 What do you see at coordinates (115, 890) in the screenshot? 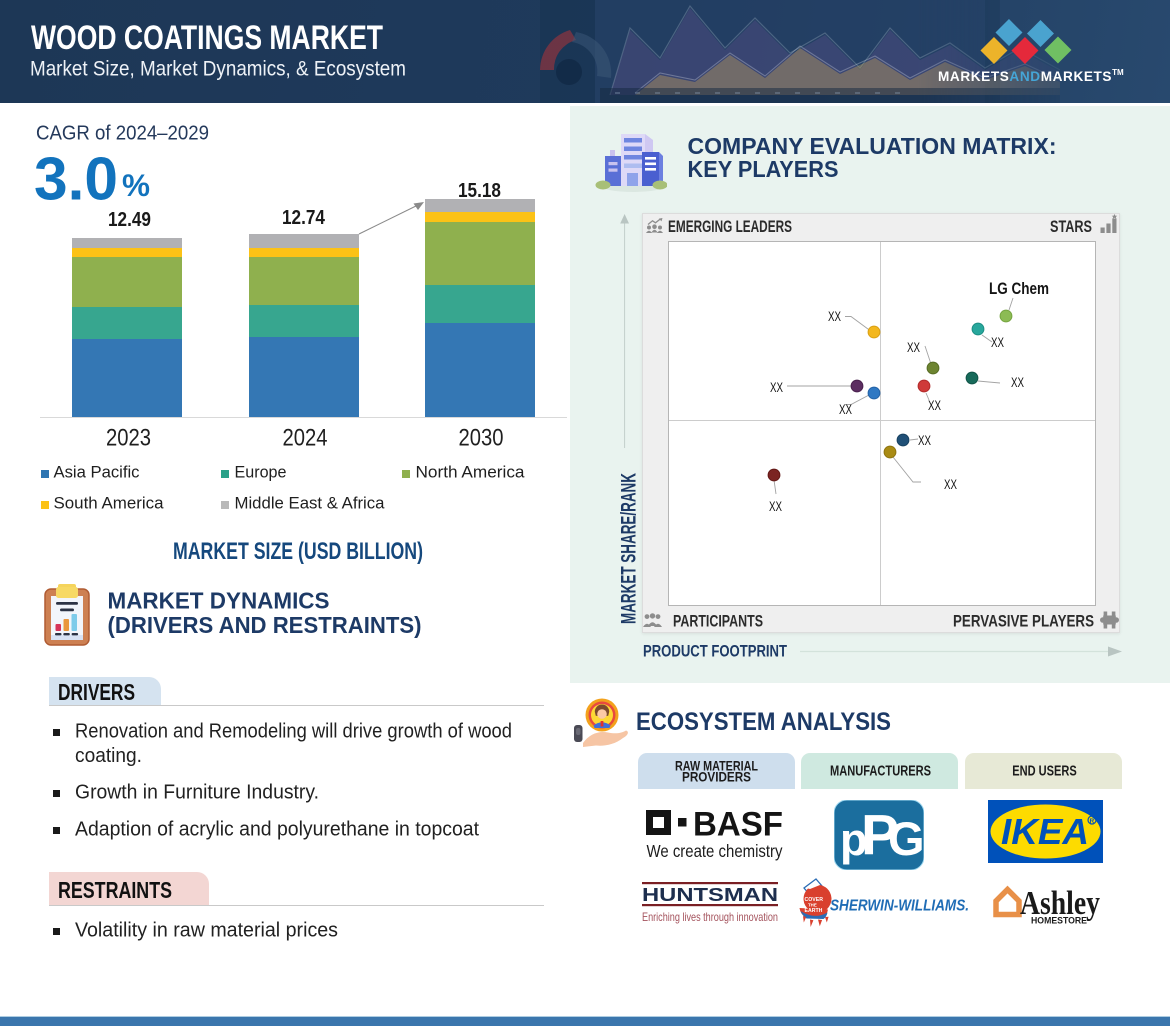
I see `svg-text: RESTRAINTS` at bounding box center [115, 890].